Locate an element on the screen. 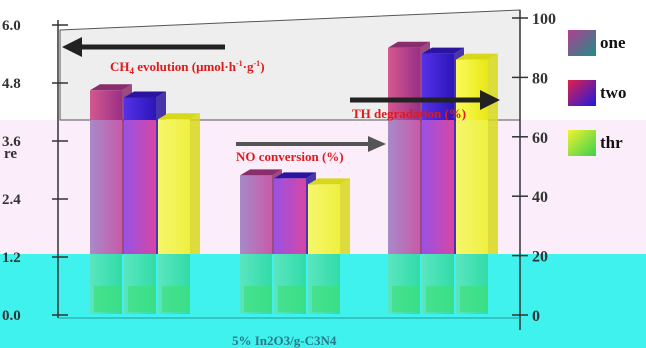 This screenshot has width=646, height=348. legend: one two thr is located at coordinates (597, 93).